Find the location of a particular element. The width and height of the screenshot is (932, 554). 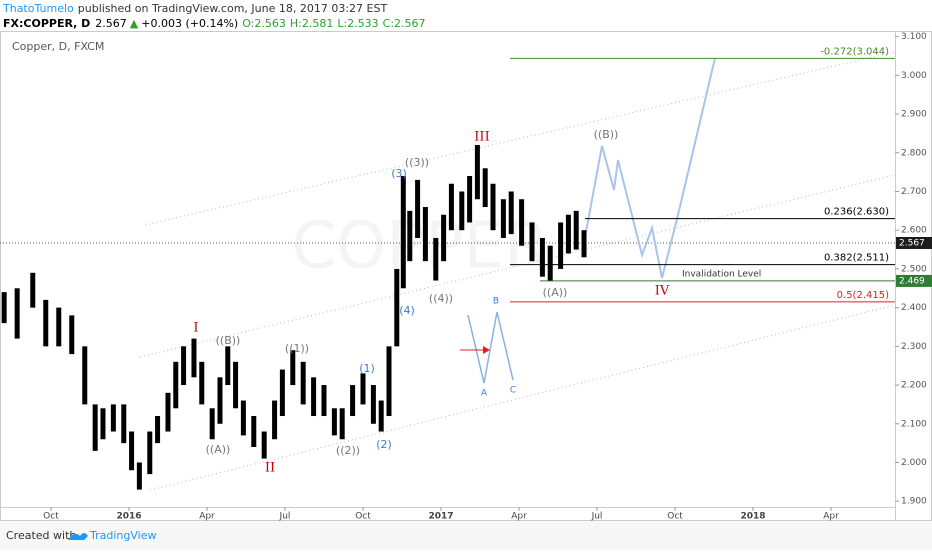

level-label: 0.5(2.415) is located at coordinates (863, 295).